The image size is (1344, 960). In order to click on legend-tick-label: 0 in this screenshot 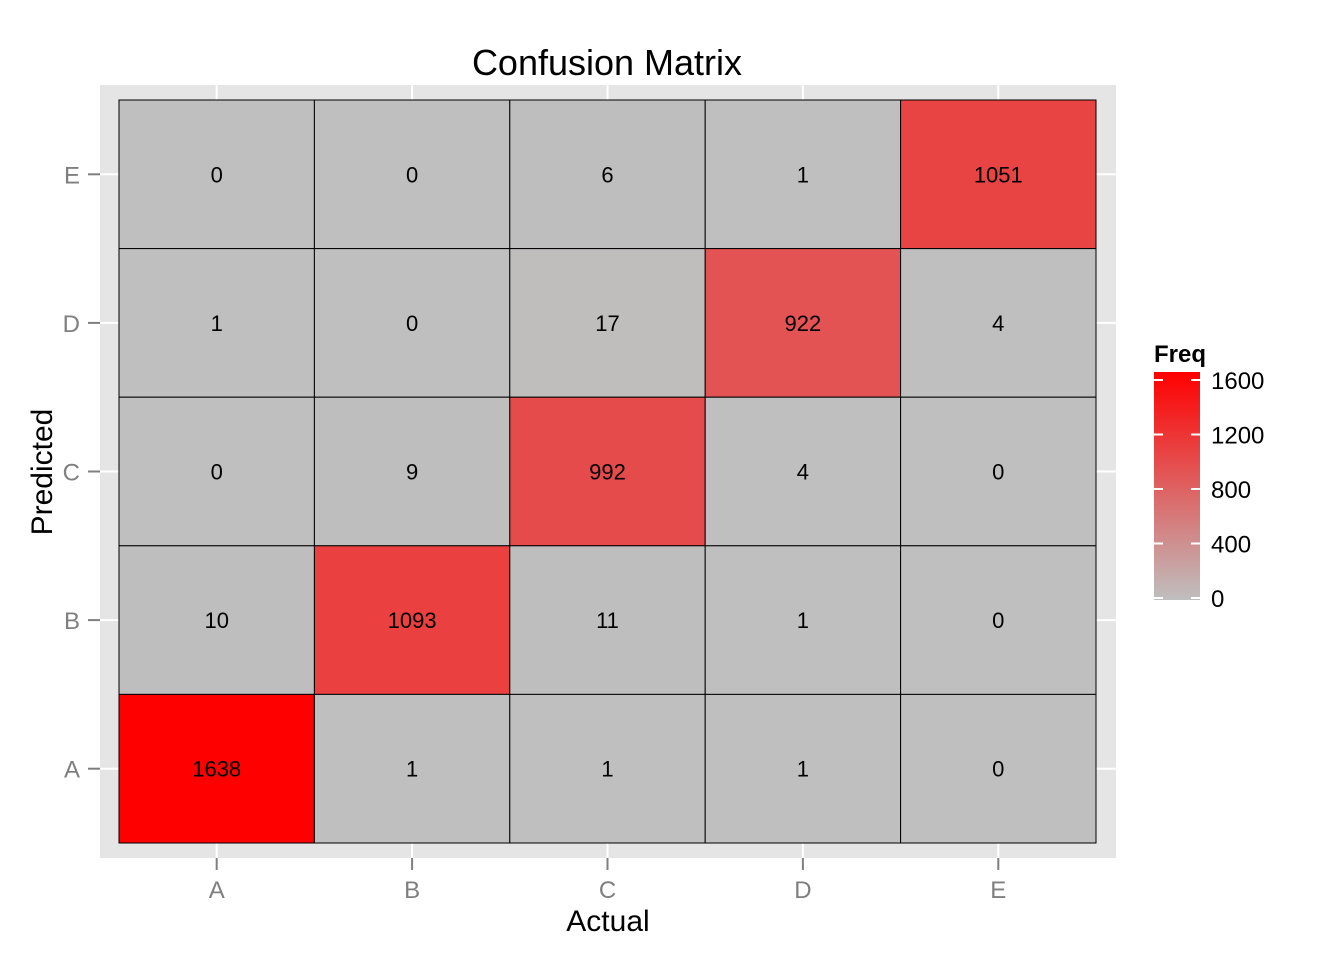, I will do `click(1217, 599)`.